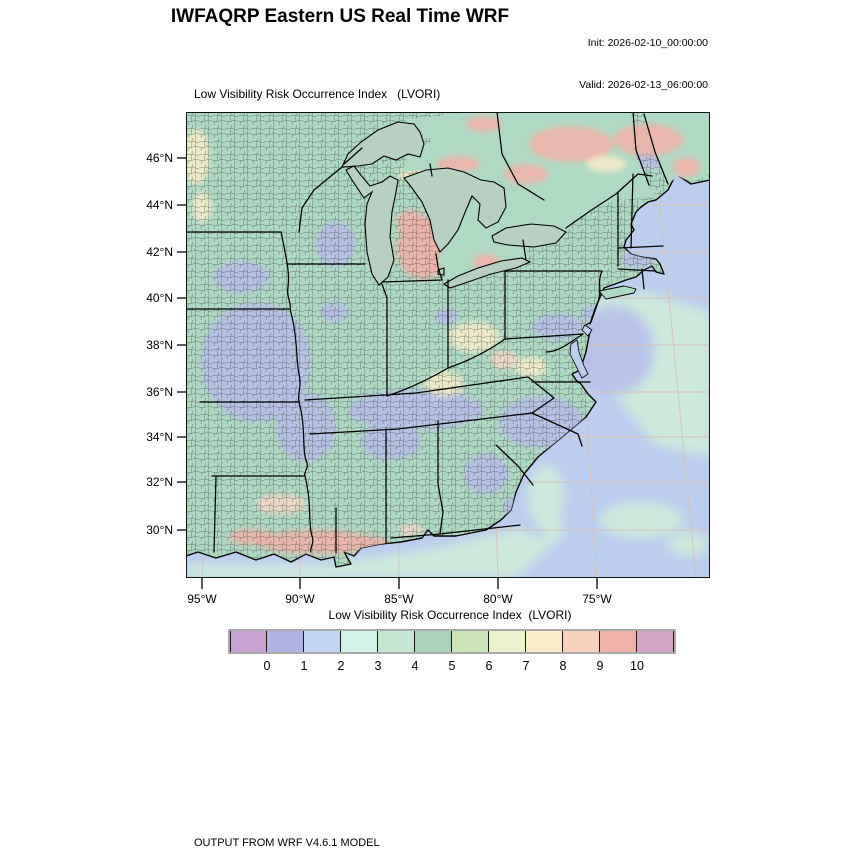  Describe the element at coordinates (647, 43) in the screenshot. I see `init-time: Init: 2026-02-10_00:00:00` at that location.